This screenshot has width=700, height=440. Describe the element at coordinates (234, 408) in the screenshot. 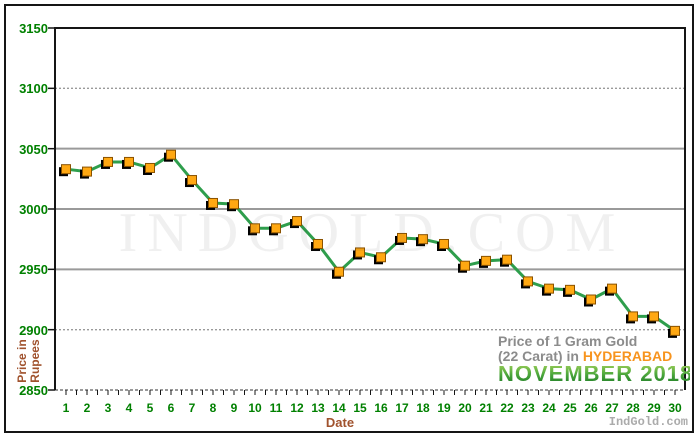

I see `x-axis-label: 9` at that location.